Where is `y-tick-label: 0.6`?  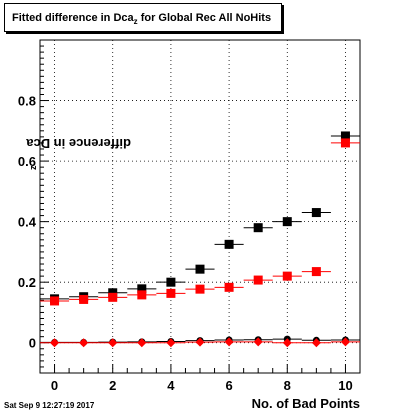
y-tick-label: 0.6 is located at coordinates (27, 161).